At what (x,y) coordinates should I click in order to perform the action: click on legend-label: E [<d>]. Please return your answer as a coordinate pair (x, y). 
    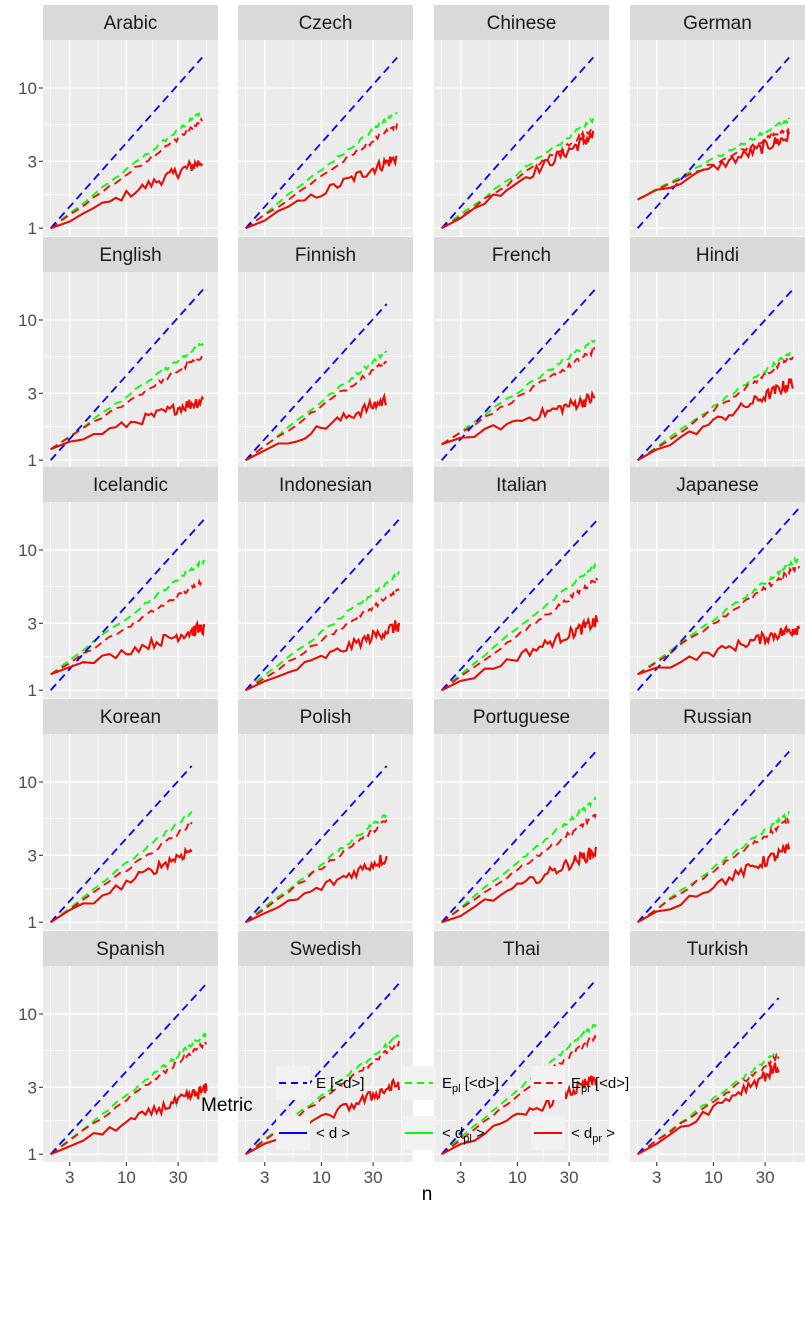
    Looking at the image, I should click on (340, 1083).